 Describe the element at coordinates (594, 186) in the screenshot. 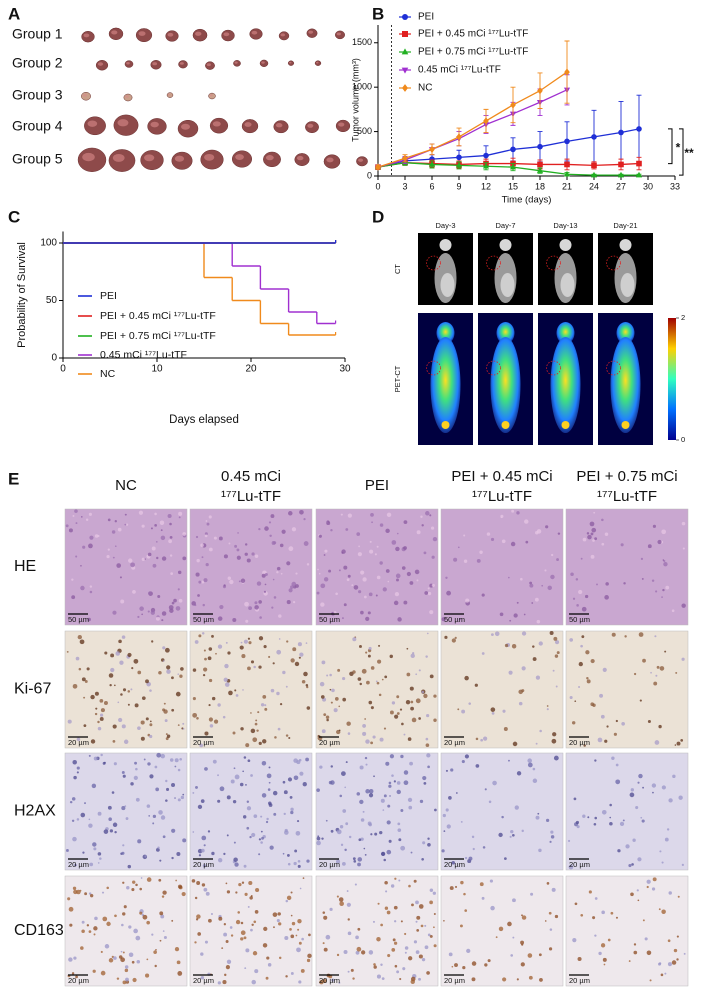

I see `x-tick-label: 24` at that location.